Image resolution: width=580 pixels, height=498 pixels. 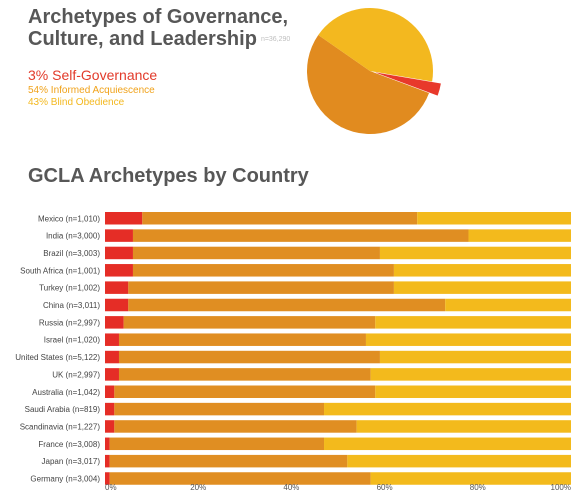 I want to click on legend-blind-obedience: 43% Blind Obedience, so click(x=76, y=102).